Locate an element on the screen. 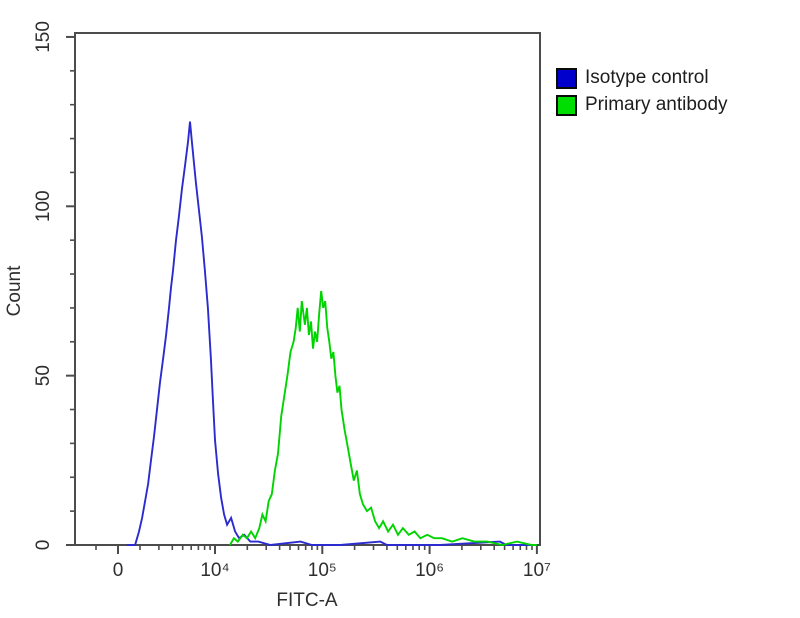  legend-item-isotype-control: Isotype control is located at coordinates (642, 78).